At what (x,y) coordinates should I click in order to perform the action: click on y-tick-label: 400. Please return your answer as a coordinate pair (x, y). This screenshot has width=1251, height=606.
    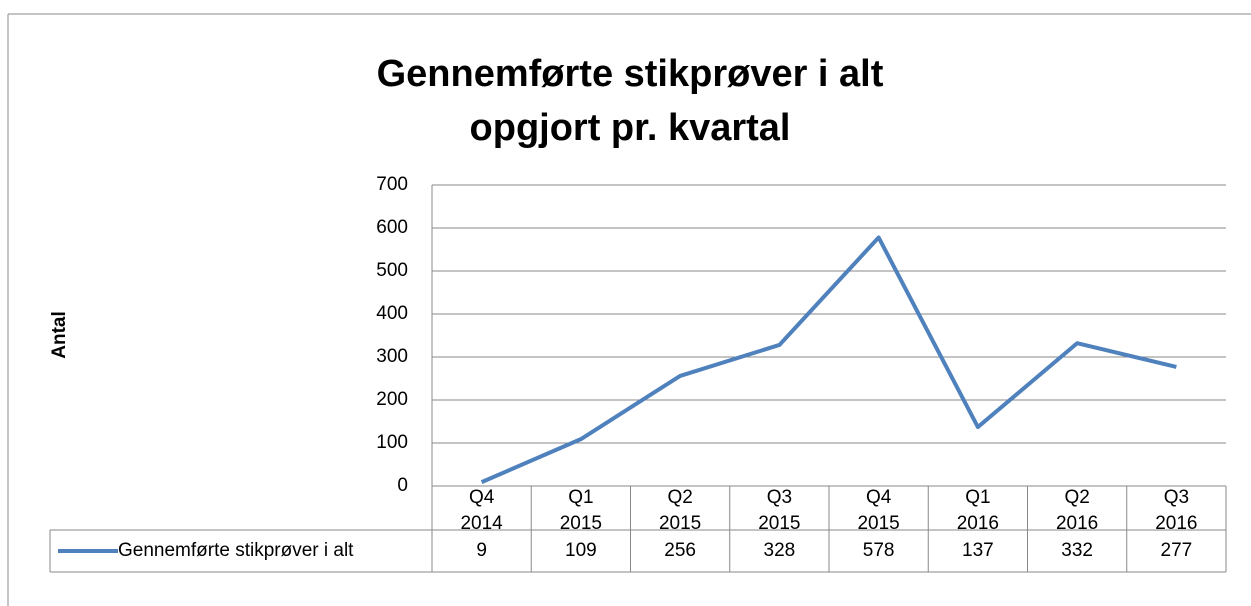
    Looking at the image, I should click on (392, 313).